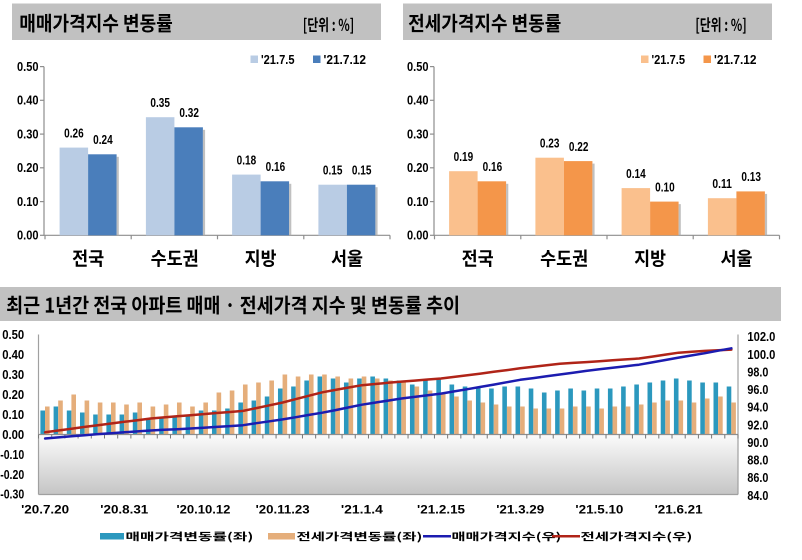 This screenshot has height=560, width=802. Describe the element at coordinates (757, 478) in the screenshot. I see `svg-text: 86.0` at that location.